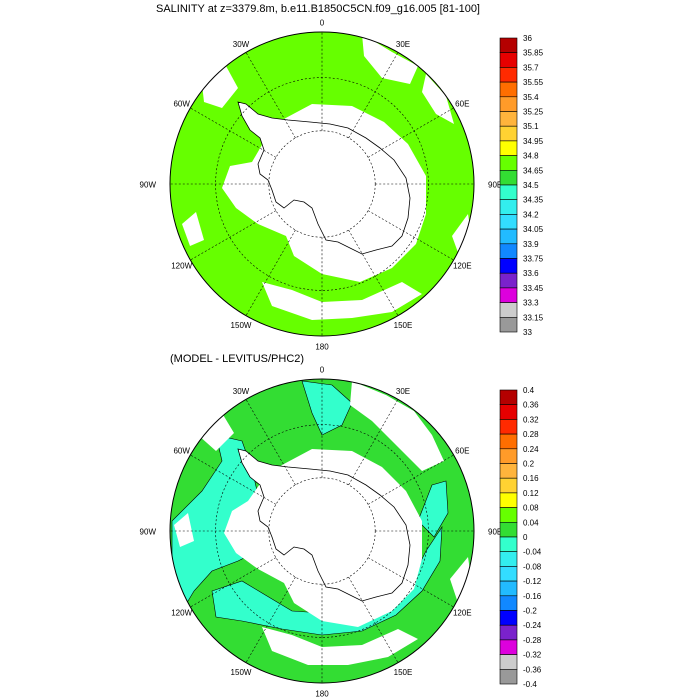 The height and width of the screenshot is (700, 700). Describe the element at coordinates (532, 640) in the screenshot. I see `colorbar-label: -0.28` at that location.